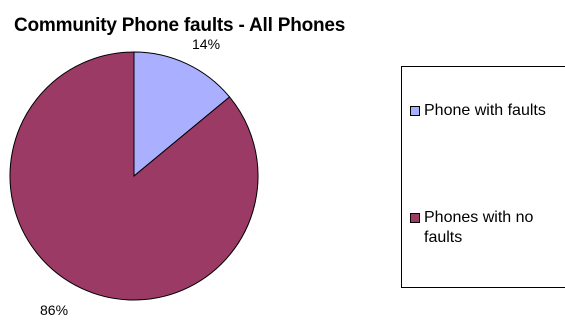 This screenshot has width=565, height=320. What do you see at coordinates (415, 218) in the screenshot?
I see `legend-swatch-no-faults` at bounding box center [415, 218].